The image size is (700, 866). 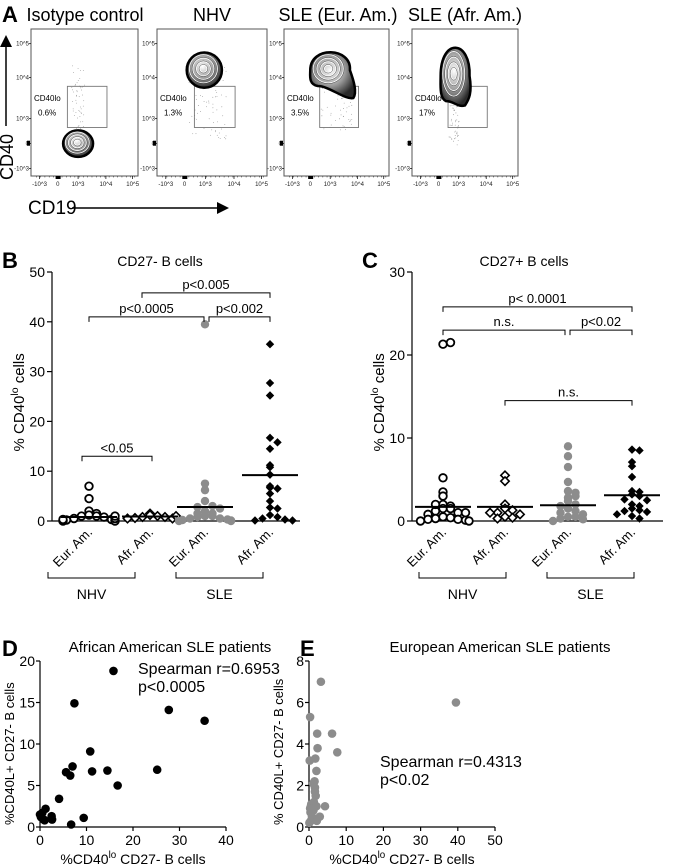 I want to click on gate-percent: 17%, so click(x=427, y=113).